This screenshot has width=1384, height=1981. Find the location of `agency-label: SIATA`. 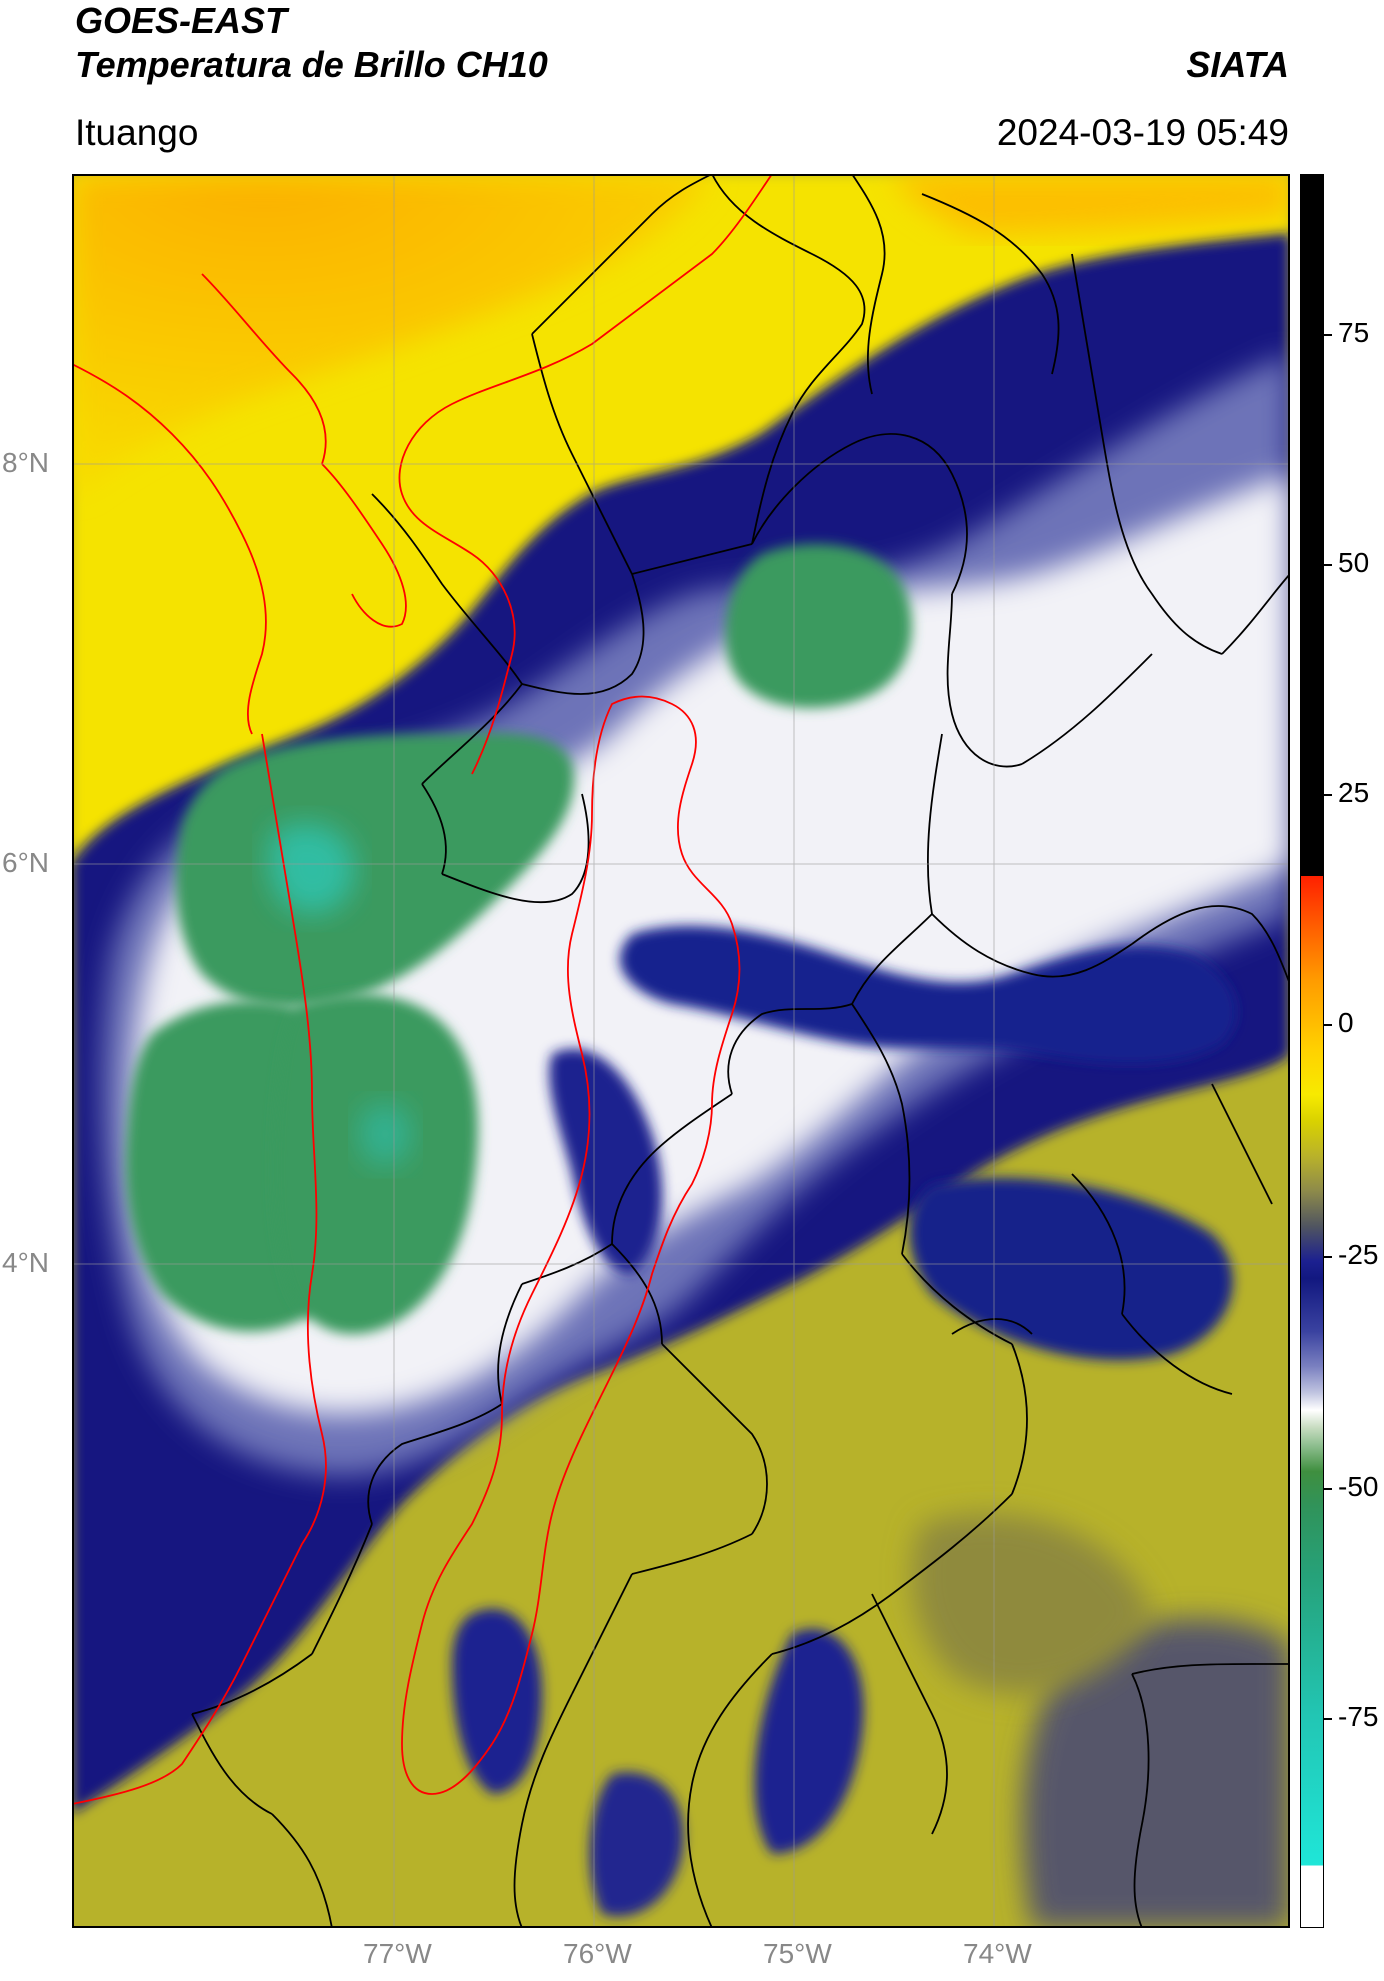

agency-label: SIATA is located at coordinates (1237, 64).